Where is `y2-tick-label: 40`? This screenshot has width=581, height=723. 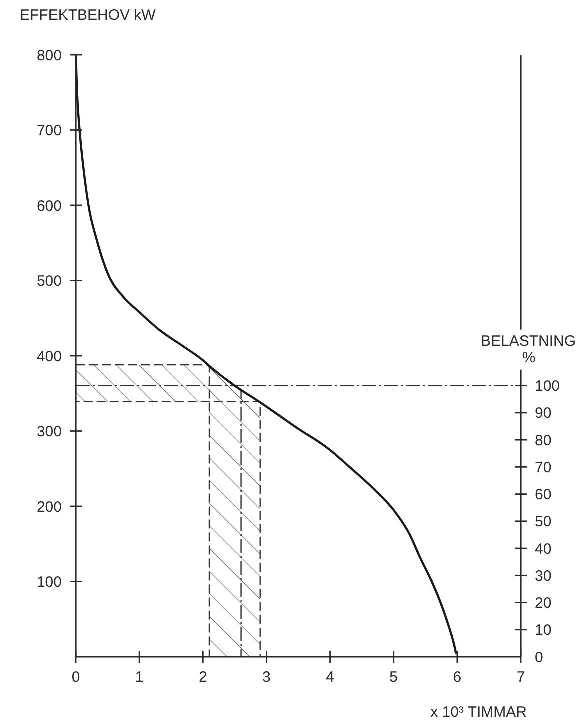
y2-tick-label: 40 is located at coordinates (543, 549).